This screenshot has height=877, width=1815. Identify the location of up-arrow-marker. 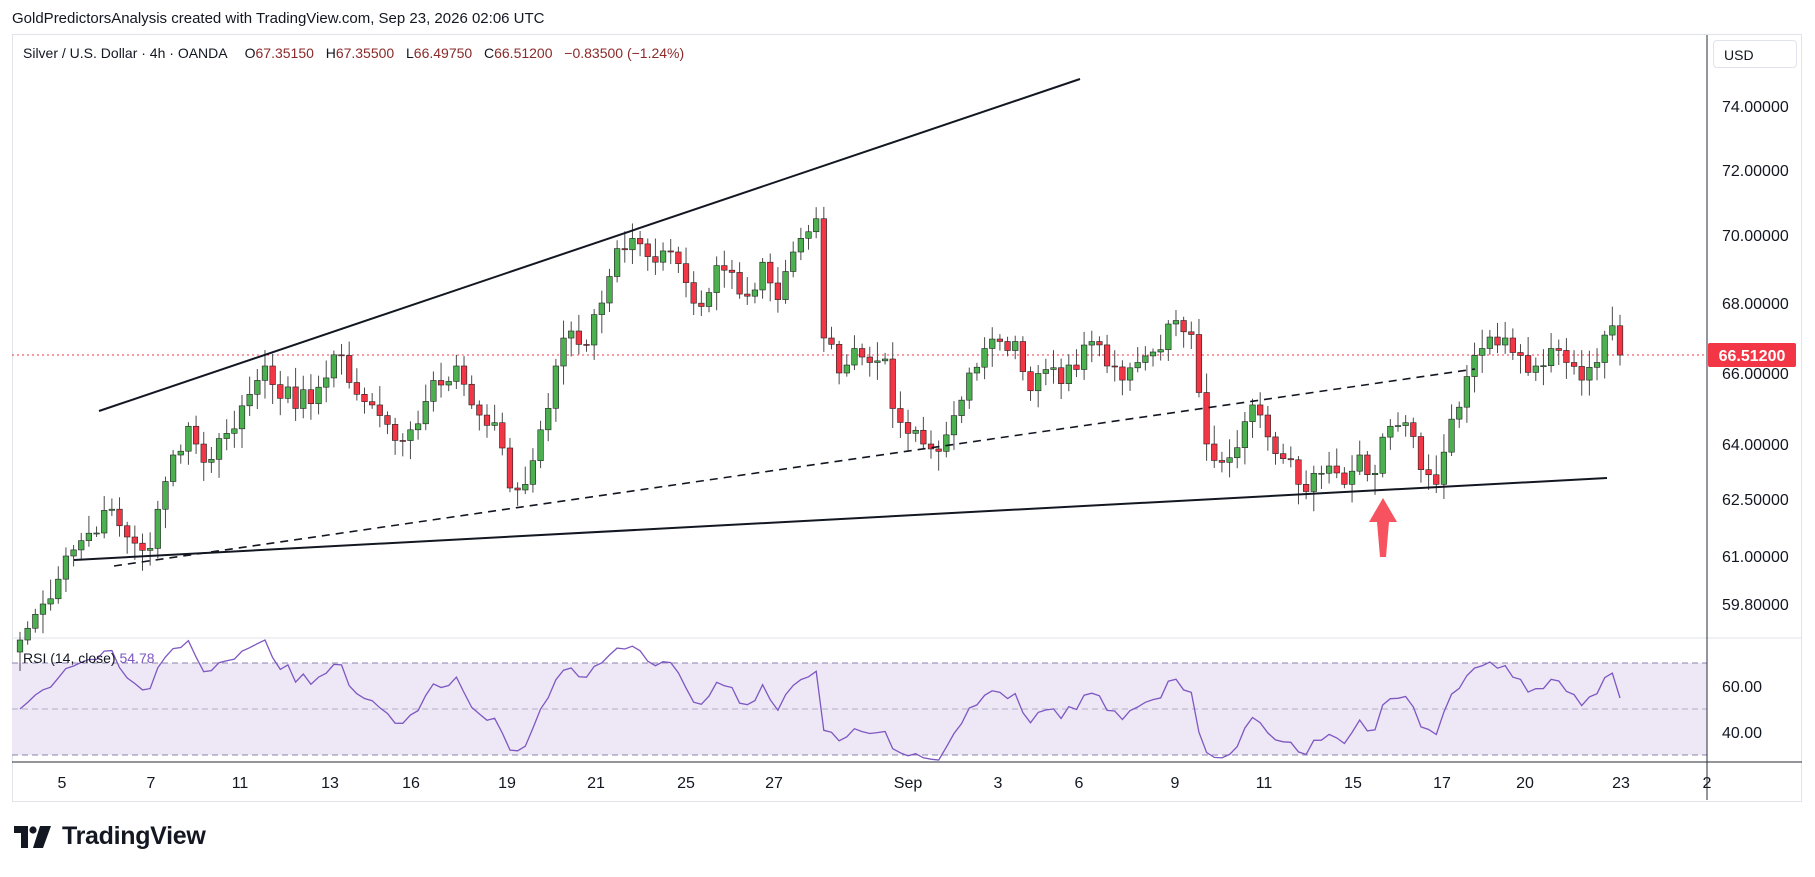
(1383, 527).